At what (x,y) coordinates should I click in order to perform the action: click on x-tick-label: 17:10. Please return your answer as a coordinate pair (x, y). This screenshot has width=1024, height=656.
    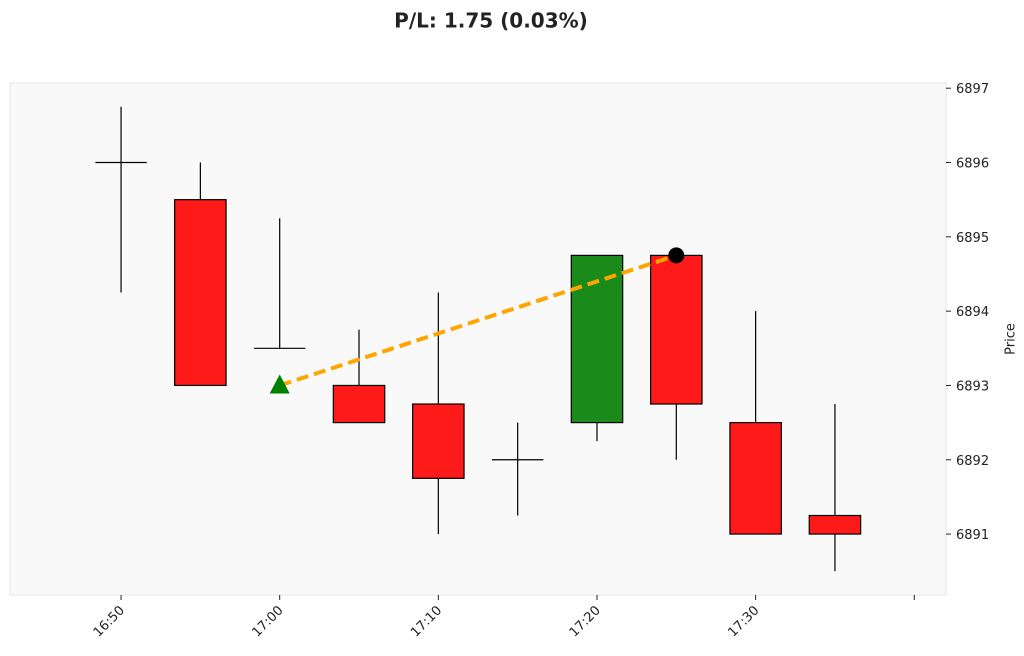
    Looking at the image, I should click on (426, 621).